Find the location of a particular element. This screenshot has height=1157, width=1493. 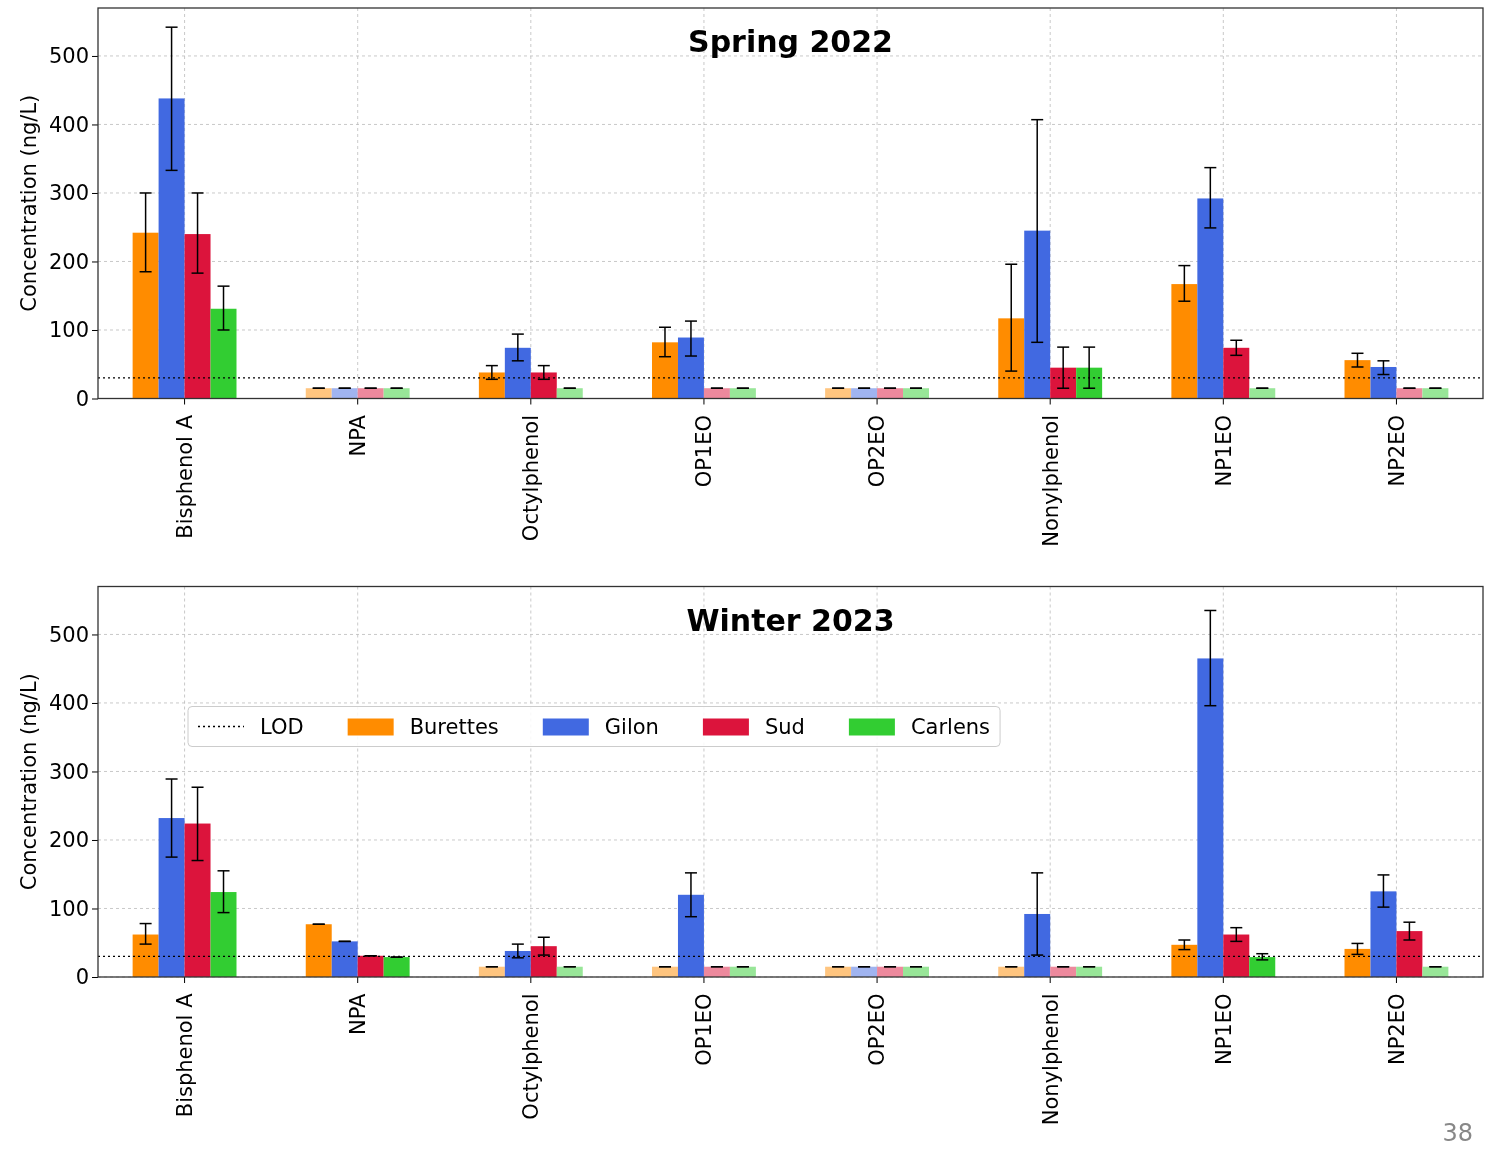

text: Spring 2022 is located at coordinates (790, 41).